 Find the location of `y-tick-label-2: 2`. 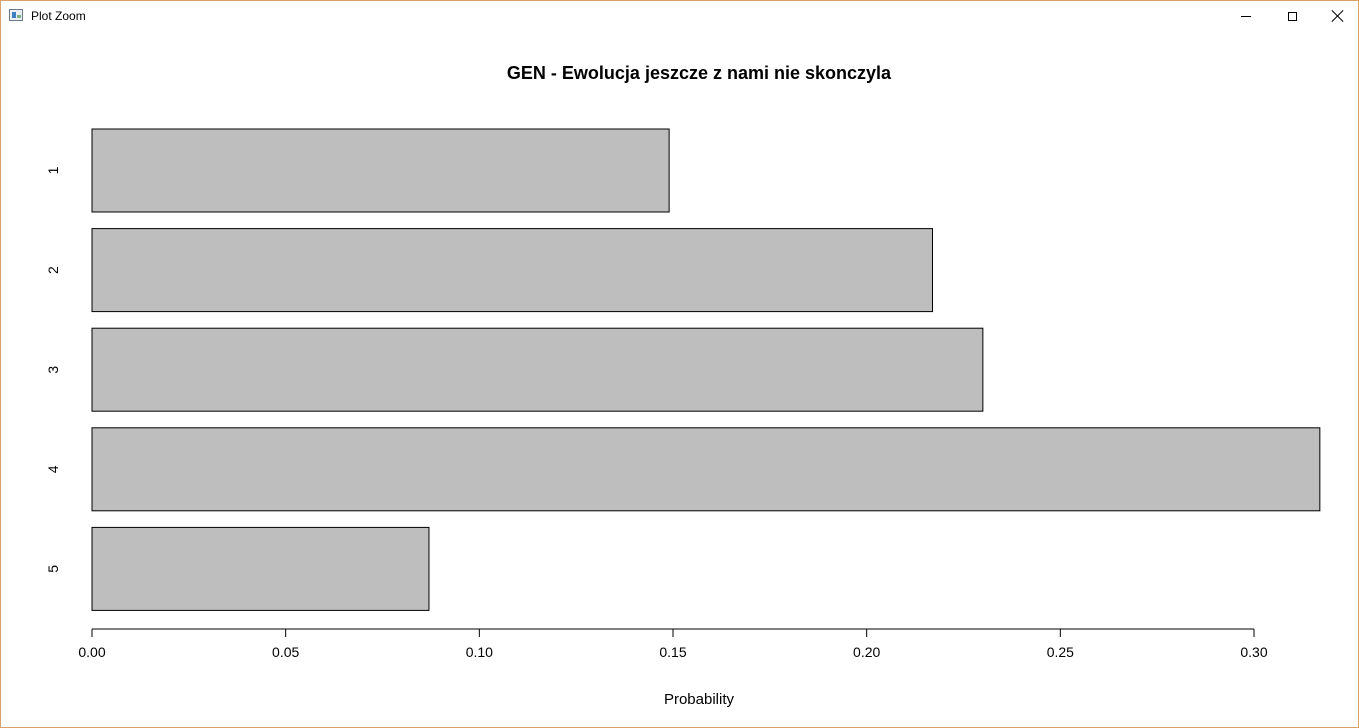

y-tick-label-2: 2 is located at coordinates (53, 270).